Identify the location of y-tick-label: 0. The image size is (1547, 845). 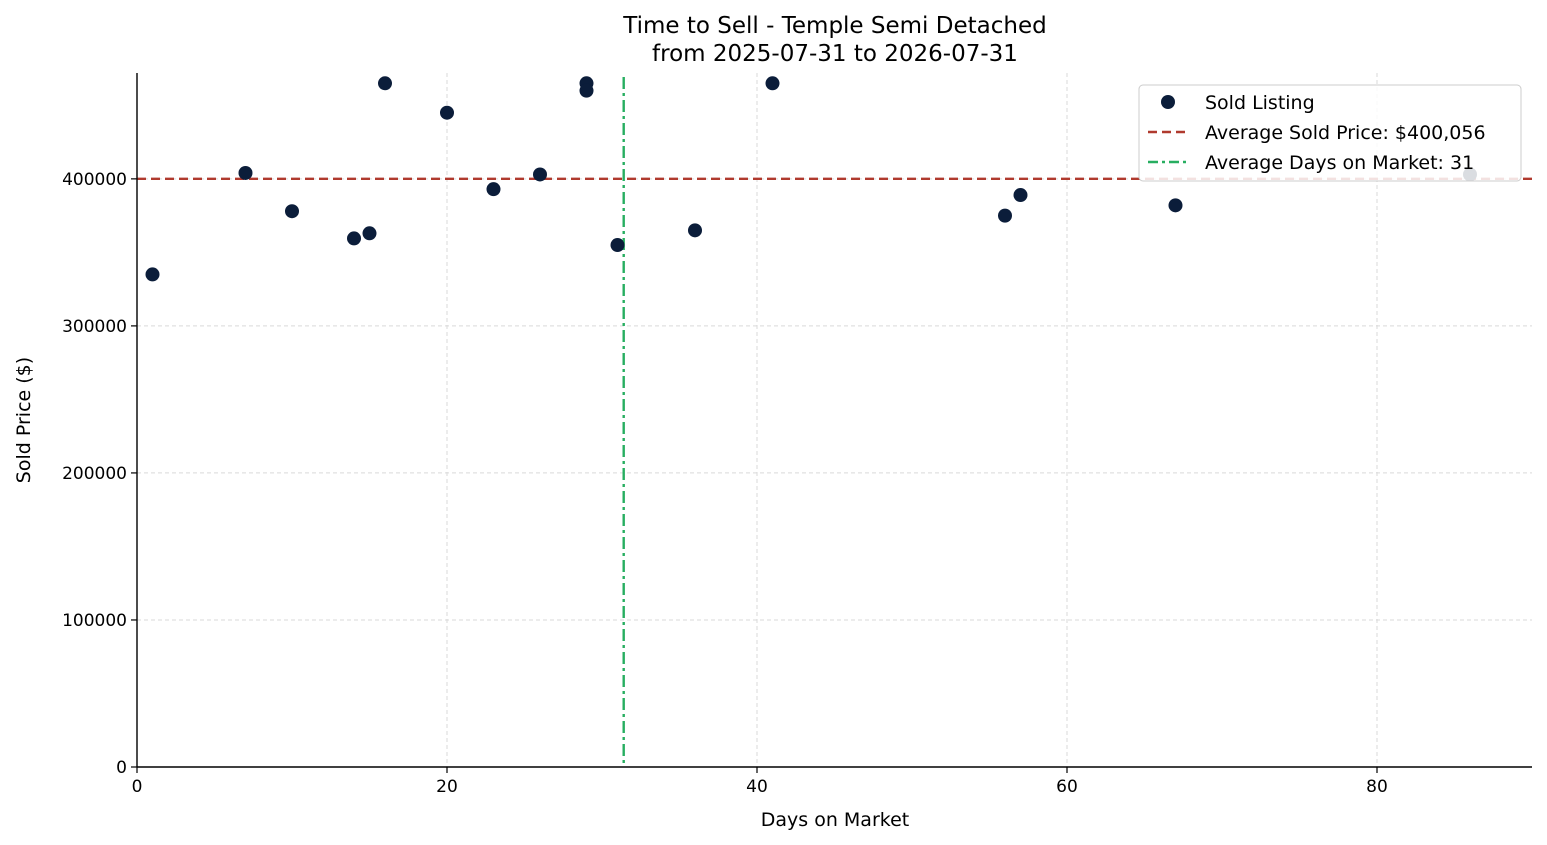
(121, 768).